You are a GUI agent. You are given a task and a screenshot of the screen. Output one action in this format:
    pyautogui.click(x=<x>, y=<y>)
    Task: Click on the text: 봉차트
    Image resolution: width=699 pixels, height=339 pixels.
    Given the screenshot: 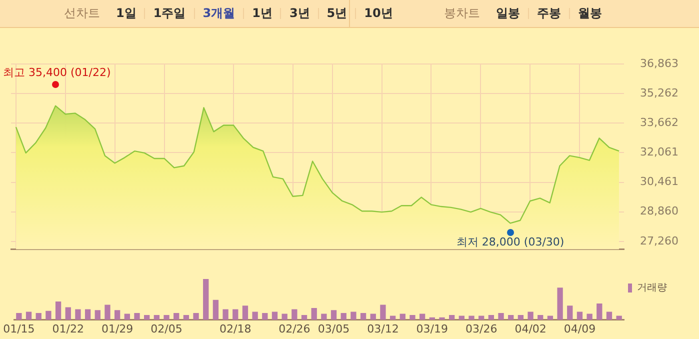 What is the action you would take?
    pyautogui.click(x=462, y=13)
    